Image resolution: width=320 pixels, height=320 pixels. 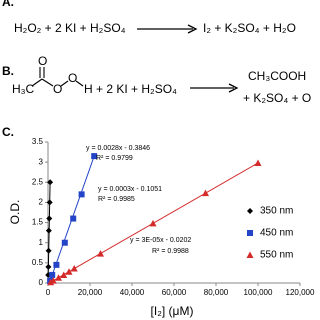 I want to click on x-tick-label: 20,000, so click(x=90, y=292).